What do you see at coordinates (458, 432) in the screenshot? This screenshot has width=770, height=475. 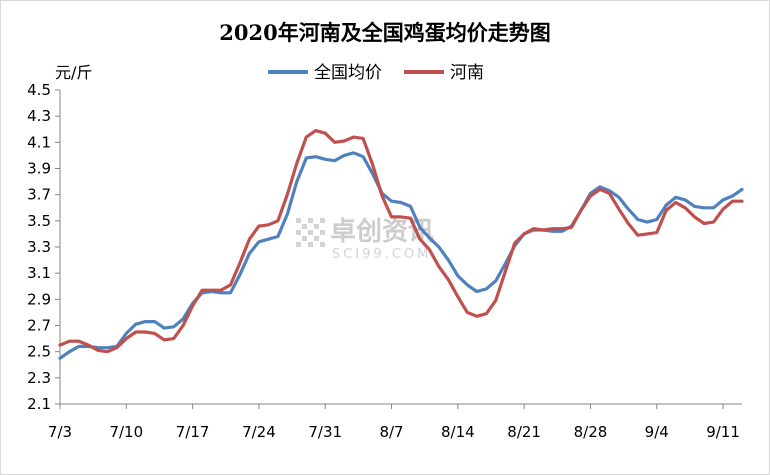 I see `x-tick-label: 8/14` at bounding box center [458, 432].